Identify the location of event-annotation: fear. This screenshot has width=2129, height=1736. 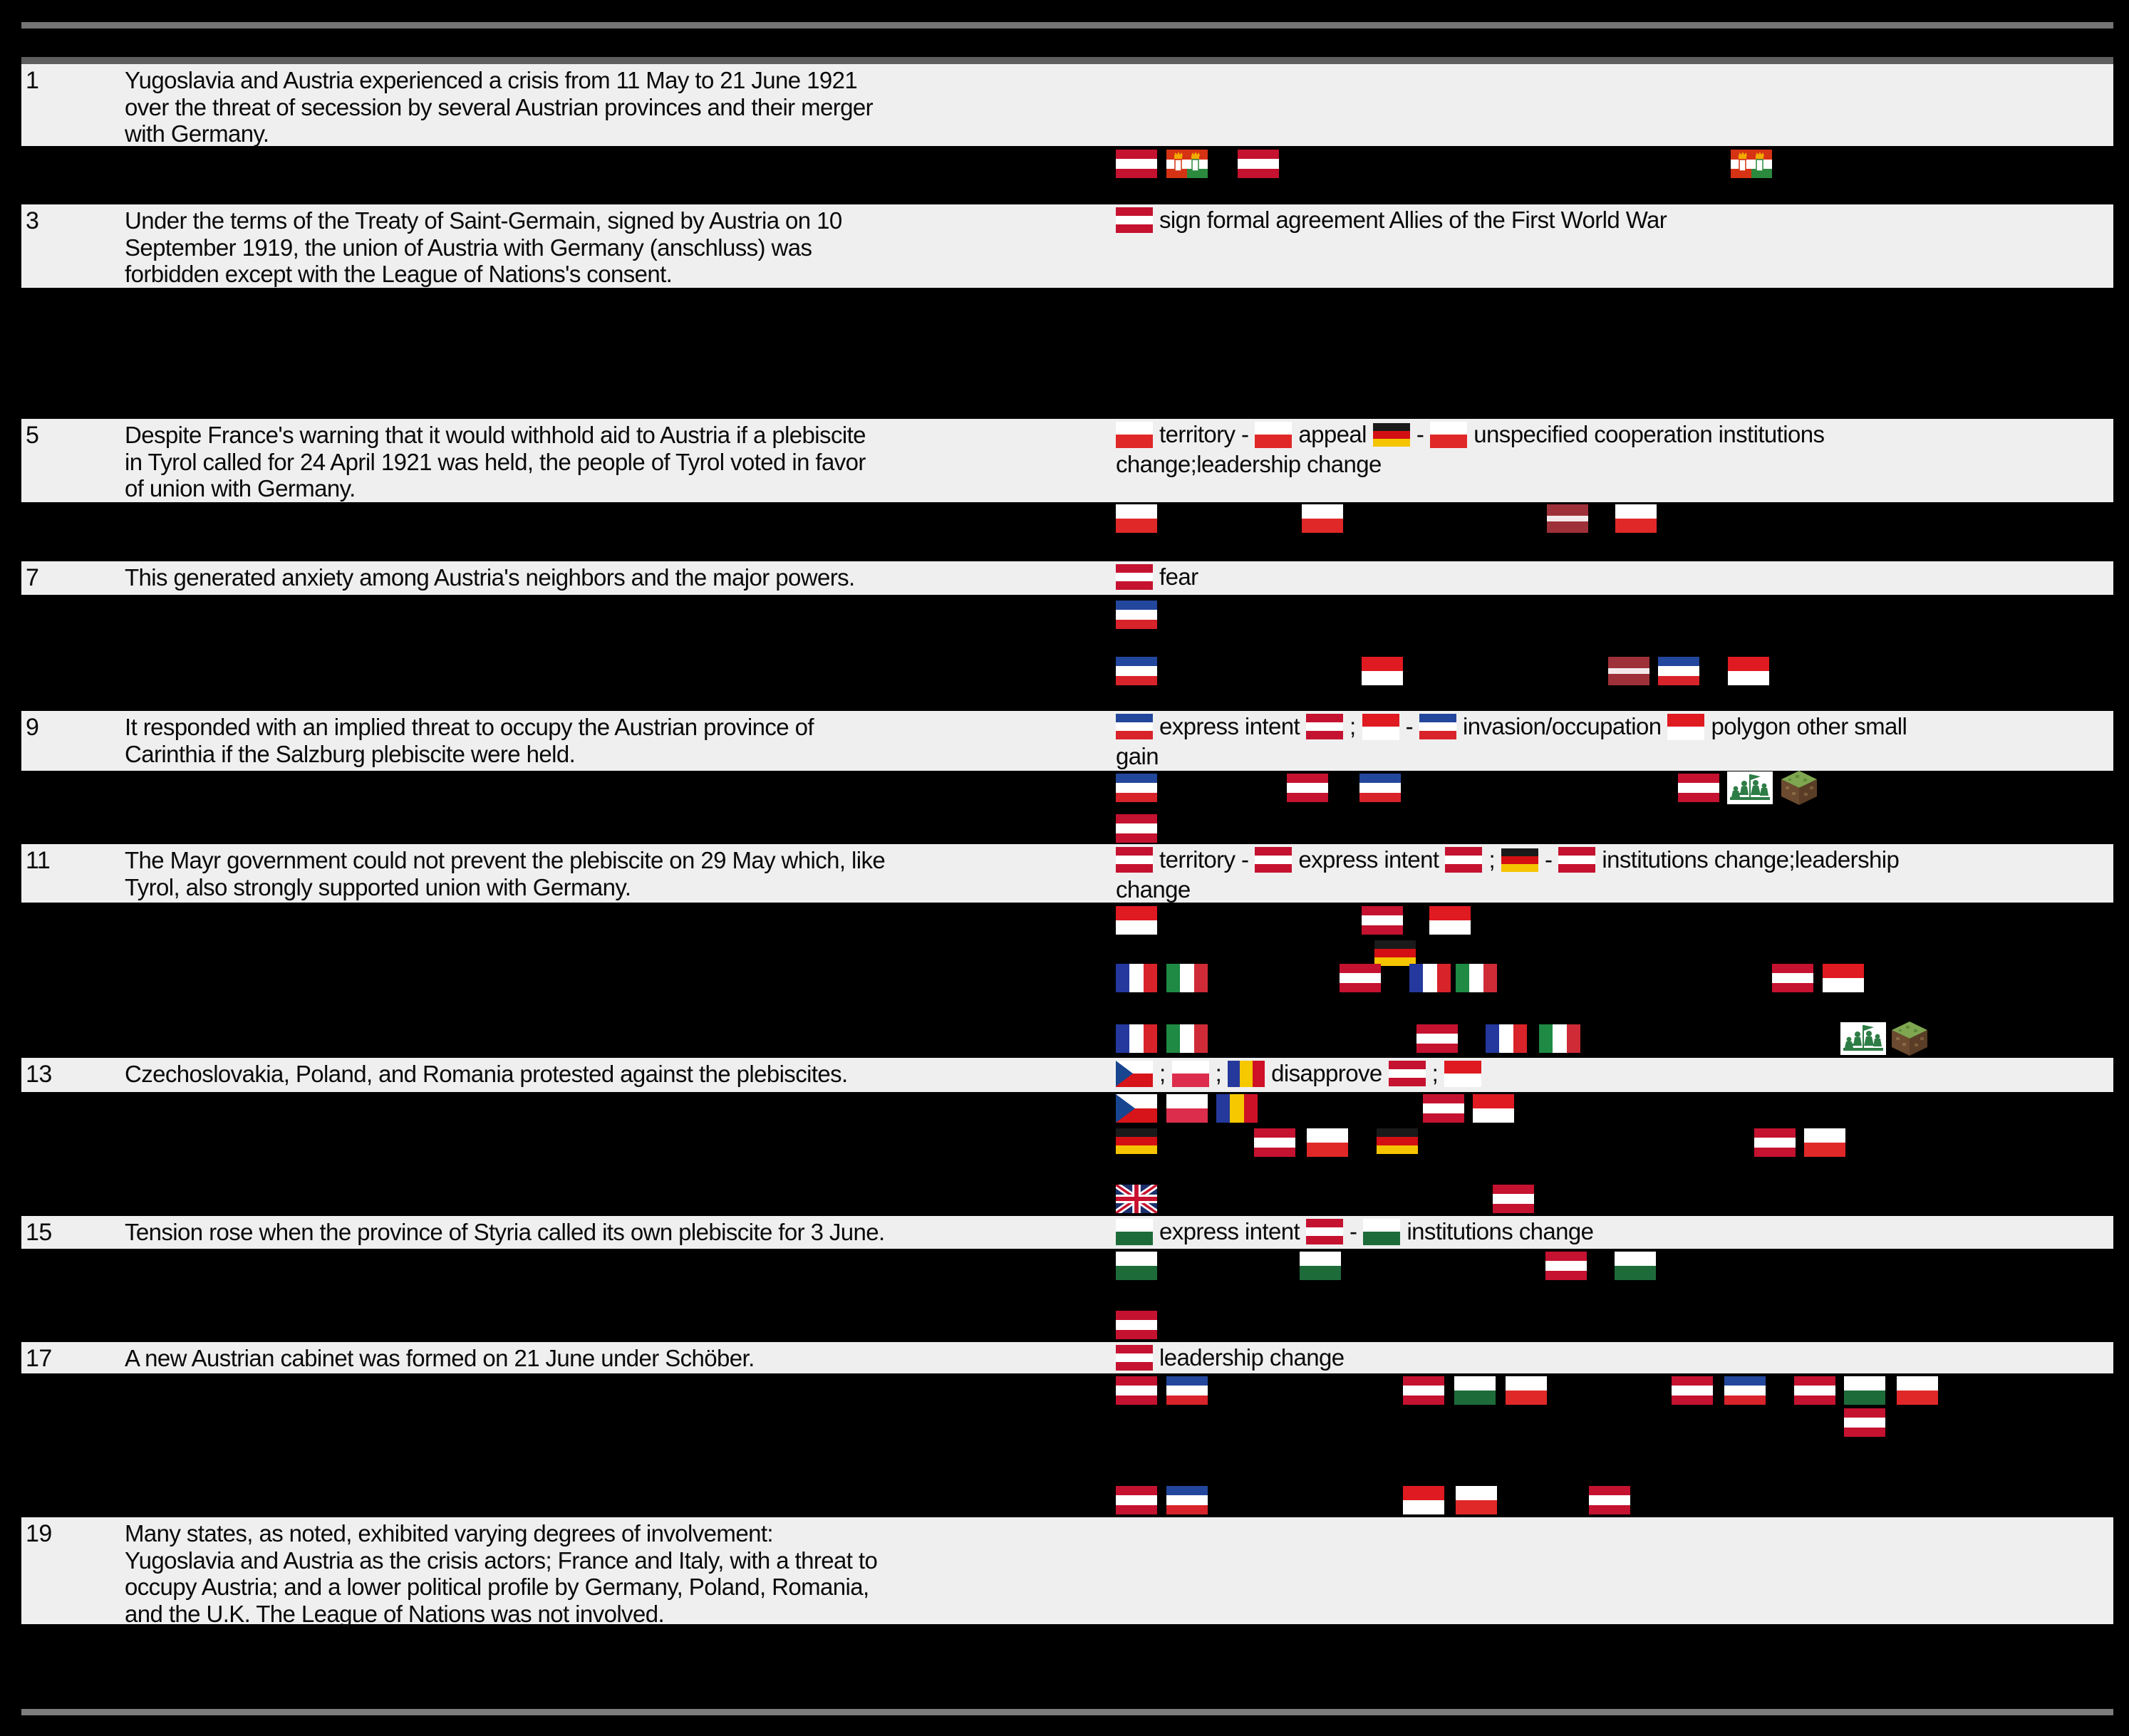
(1157, 577).